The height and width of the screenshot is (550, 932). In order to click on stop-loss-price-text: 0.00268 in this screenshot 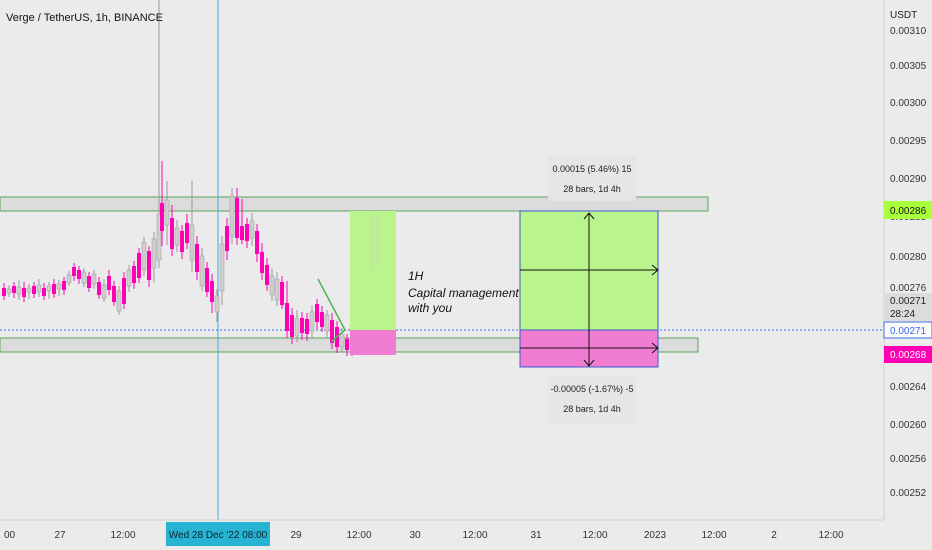, I will do `click(908, 355)`.